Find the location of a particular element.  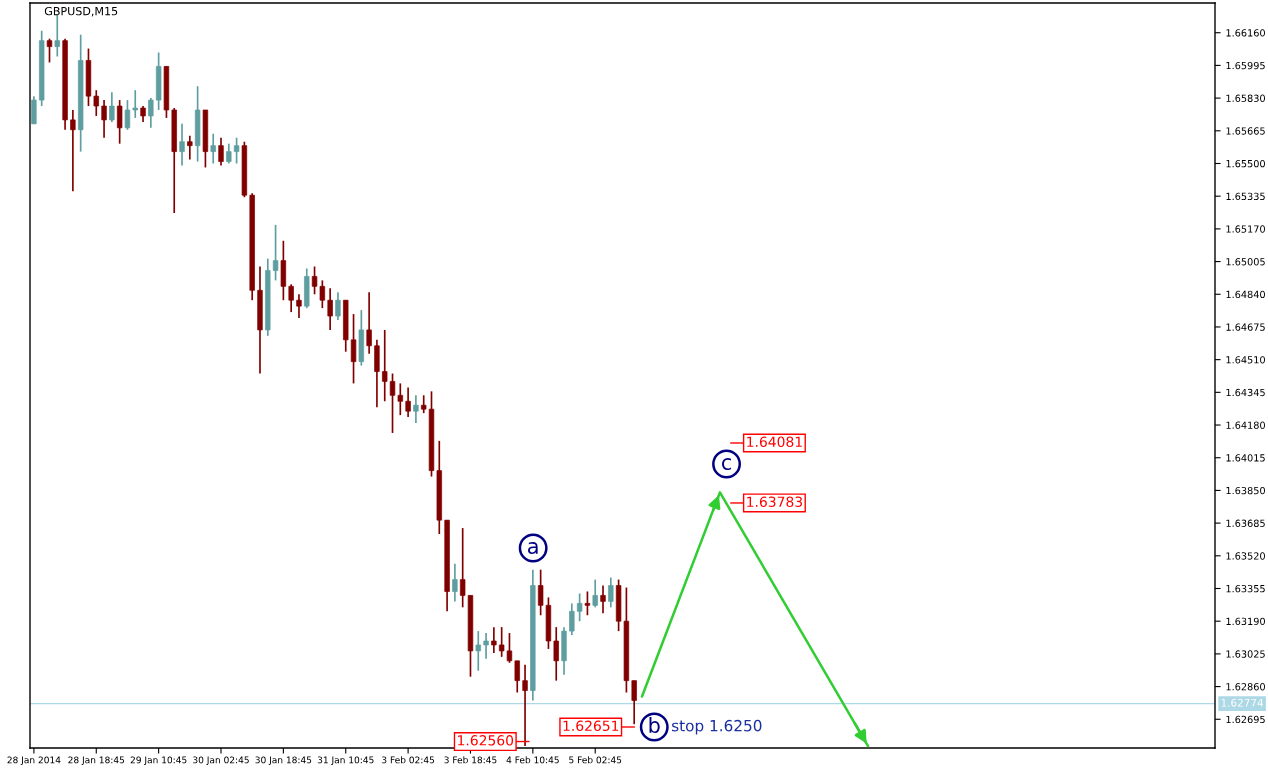

y-tick-label: 1.64180 is located at coordinates (1245, 425).